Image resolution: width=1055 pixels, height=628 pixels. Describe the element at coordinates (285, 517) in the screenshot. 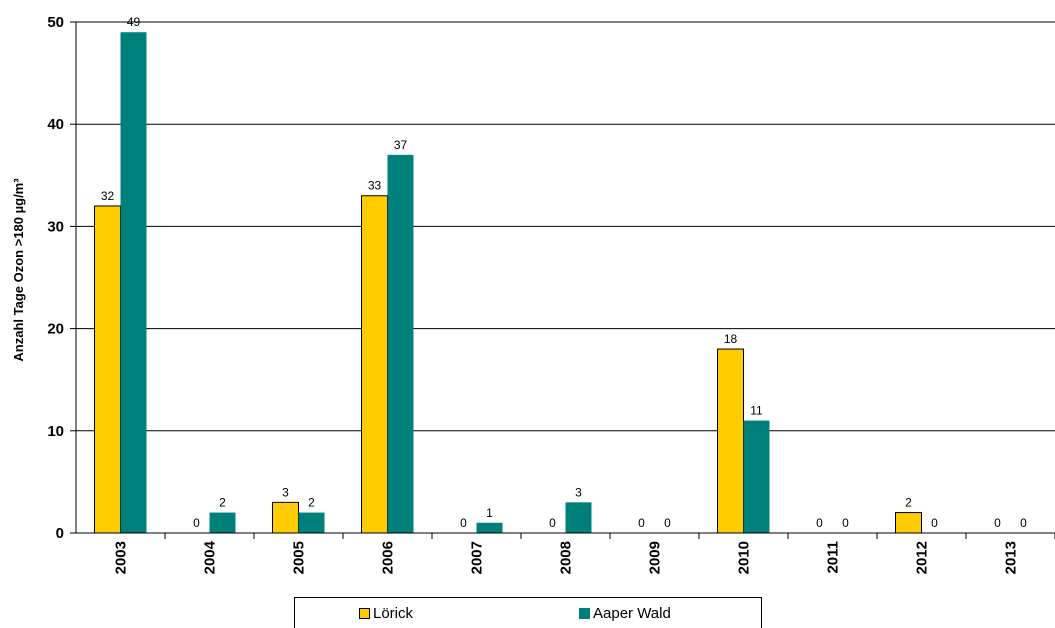

I see `bar-loerick-2005` at that location.